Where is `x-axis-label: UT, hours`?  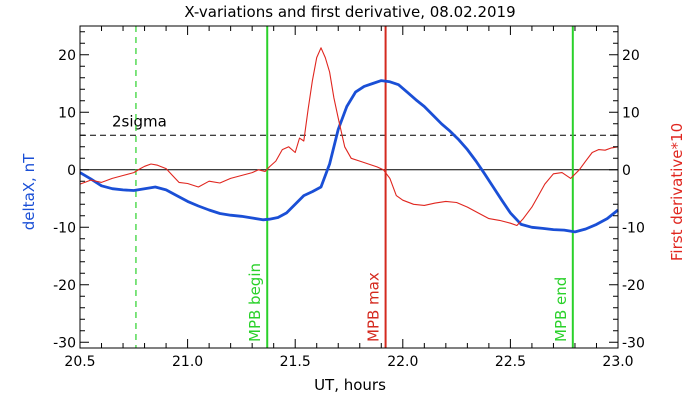
x-axis-label: UT, hours is located at coordinates (350, 385).